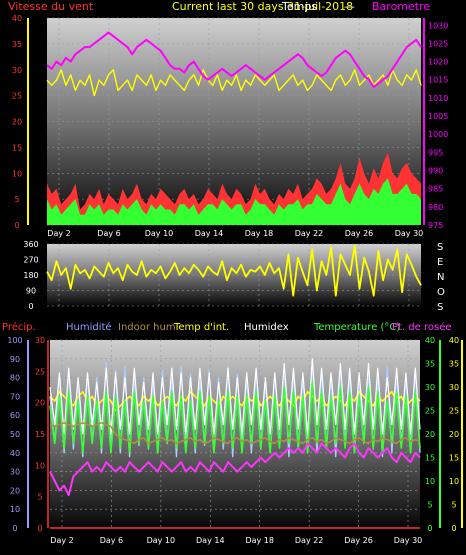 The height and width of the screenshot is (555, 466). What do you see at coordinates (15, 378) in the screenshot?
I see `hum-tick-8: 80` at bounding box center [15, 378].